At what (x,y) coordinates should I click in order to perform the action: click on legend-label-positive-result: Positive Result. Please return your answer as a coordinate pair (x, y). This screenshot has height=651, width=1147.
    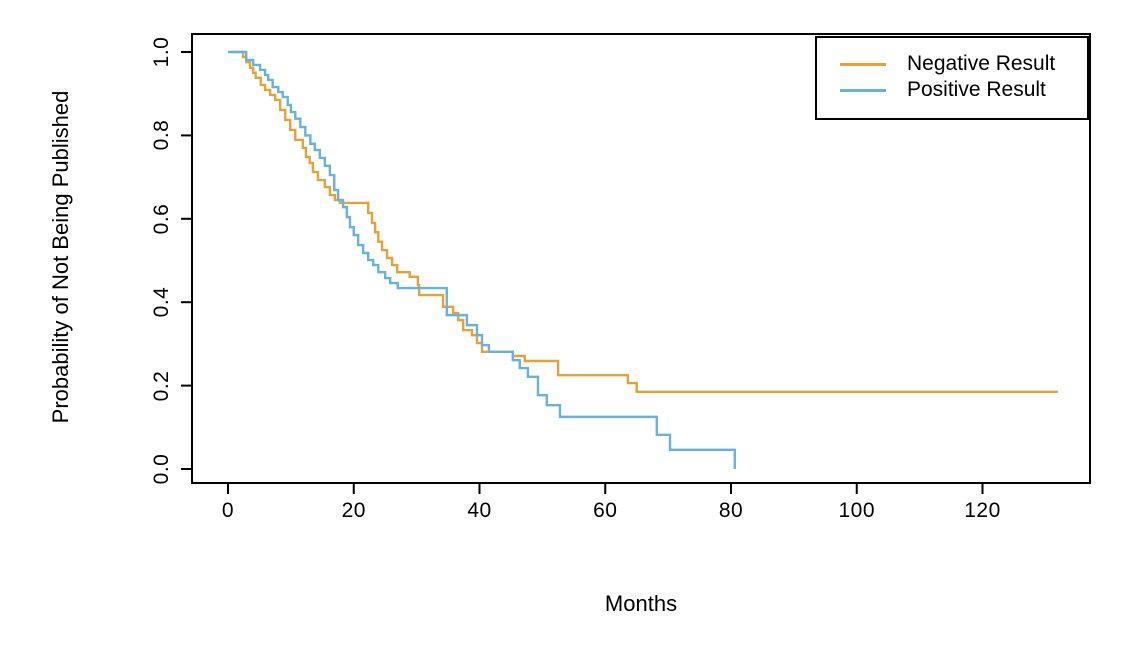
    Looking at the image, I should click on (976, 89).